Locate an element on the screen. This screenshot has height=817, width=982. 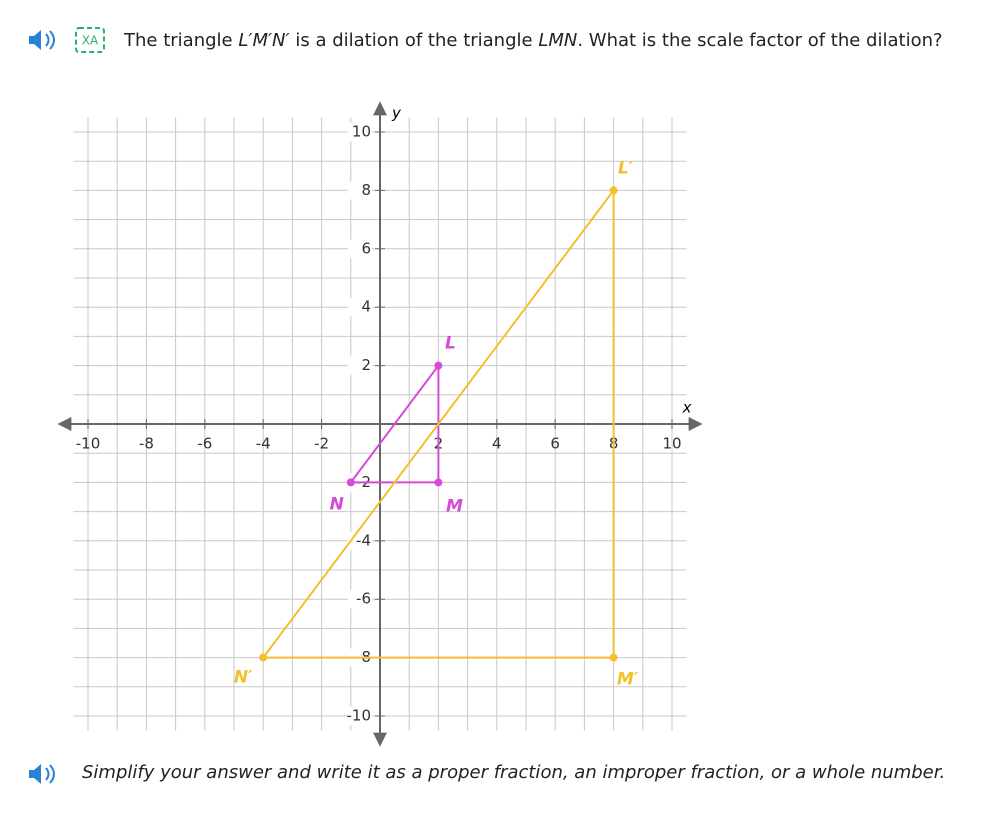
question-text: The triangle is located at coordinates (181, 40).